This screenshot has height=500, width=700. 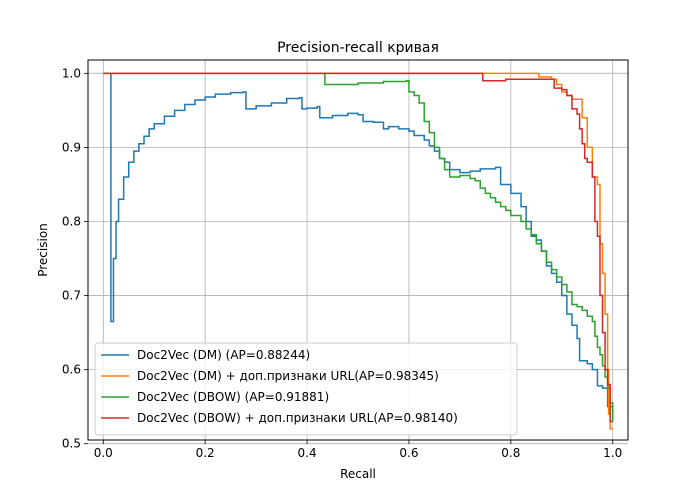 What do you see at coordinates (358, 48) in the screenshot?
I see `chart-title: Precision-recall кривая` at bounding box center [358, 48].